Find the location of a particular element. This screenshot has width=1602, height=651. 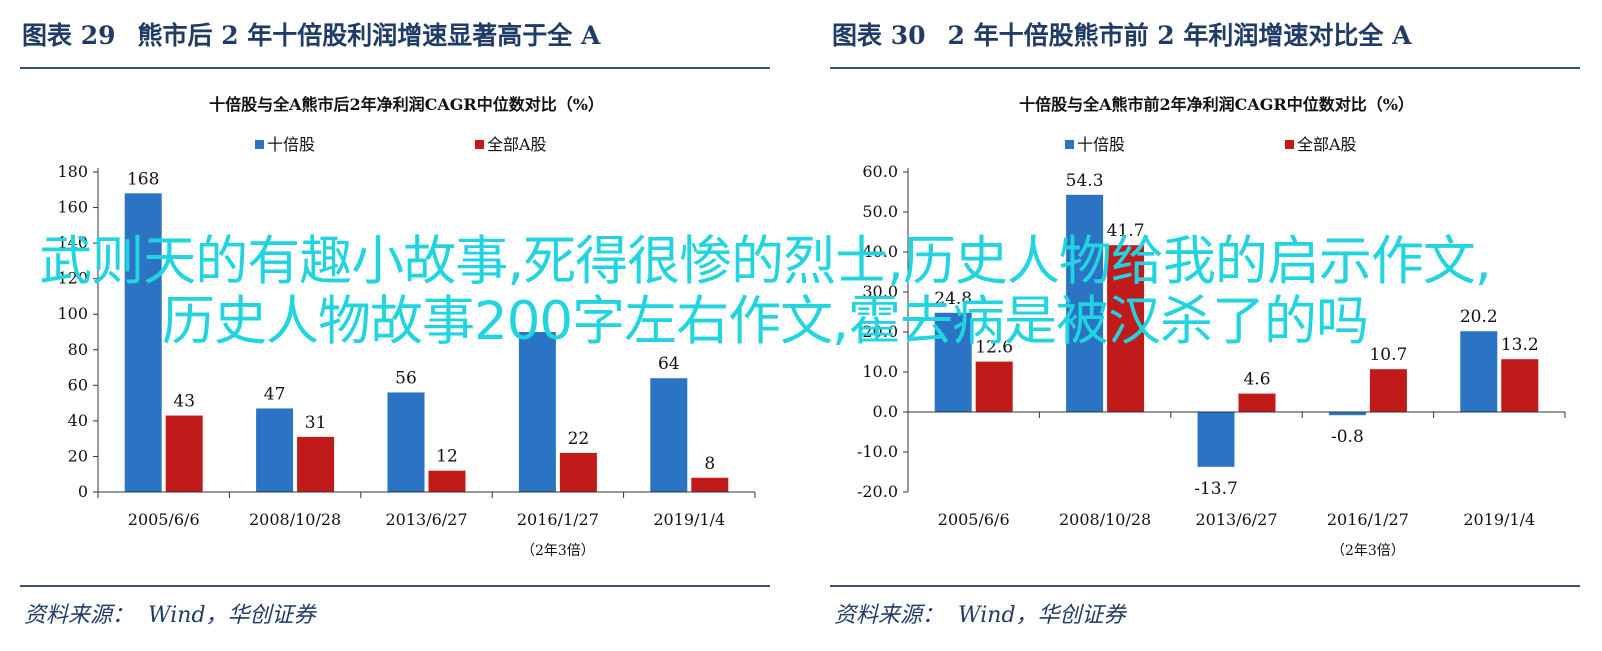

data-label: 41.7 is located at coordinates (1126, 231).